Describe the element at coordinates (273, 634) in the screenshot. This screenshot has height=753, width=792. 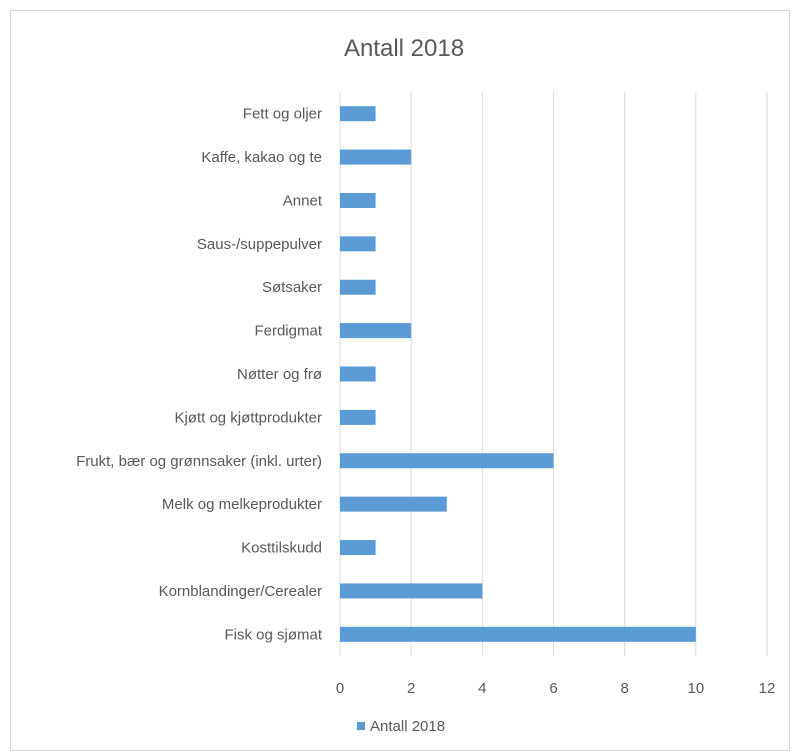
I see `category-label: Fisk og sjømat` at that location.